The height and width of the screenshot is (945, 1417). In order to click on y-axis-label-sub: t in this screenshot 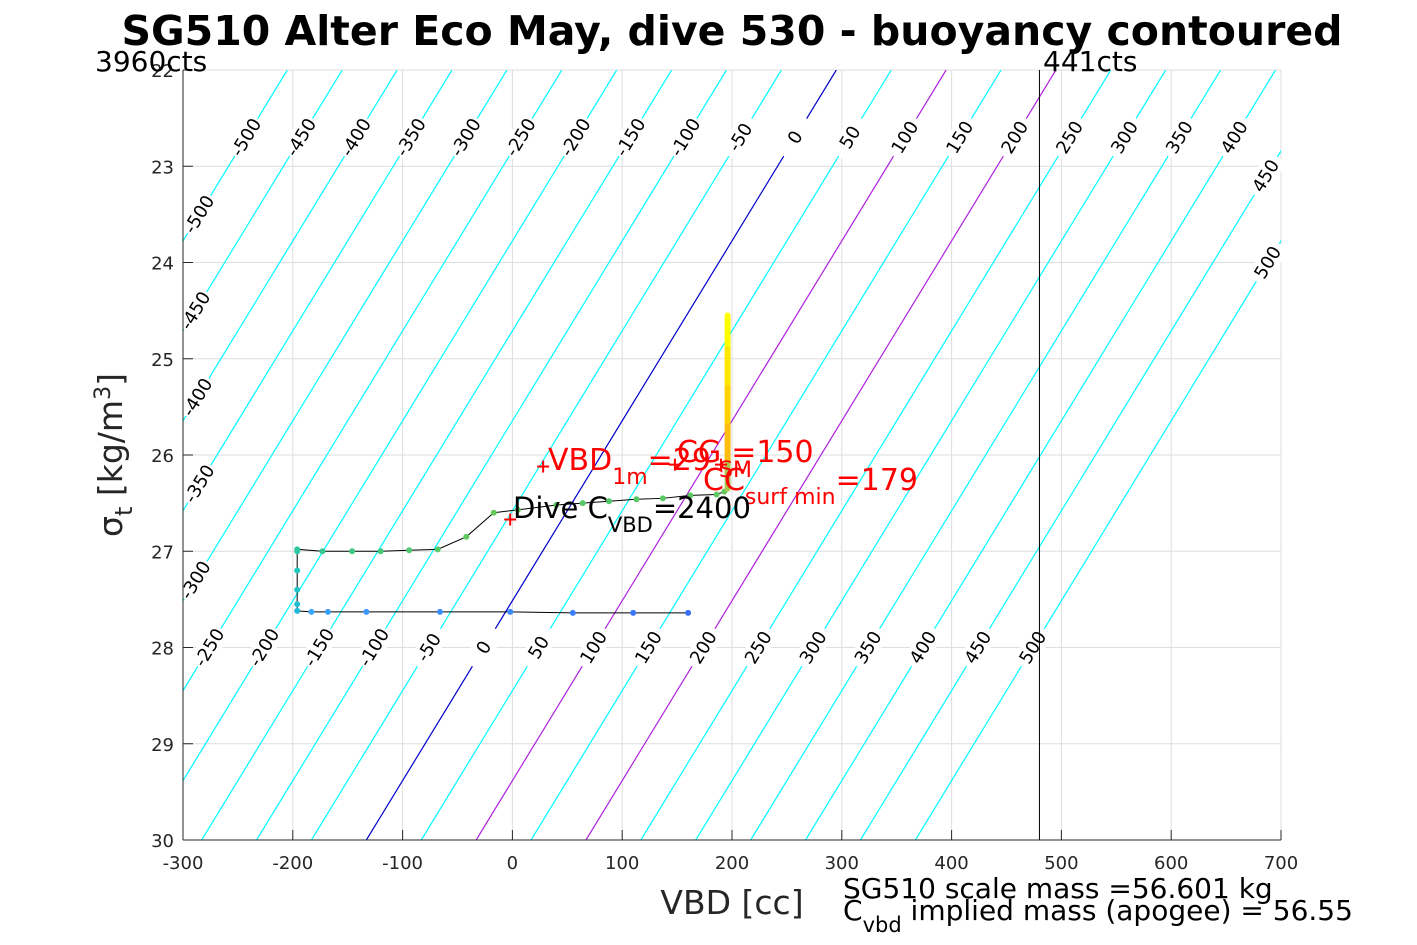, I will do `click(124, 511)`.